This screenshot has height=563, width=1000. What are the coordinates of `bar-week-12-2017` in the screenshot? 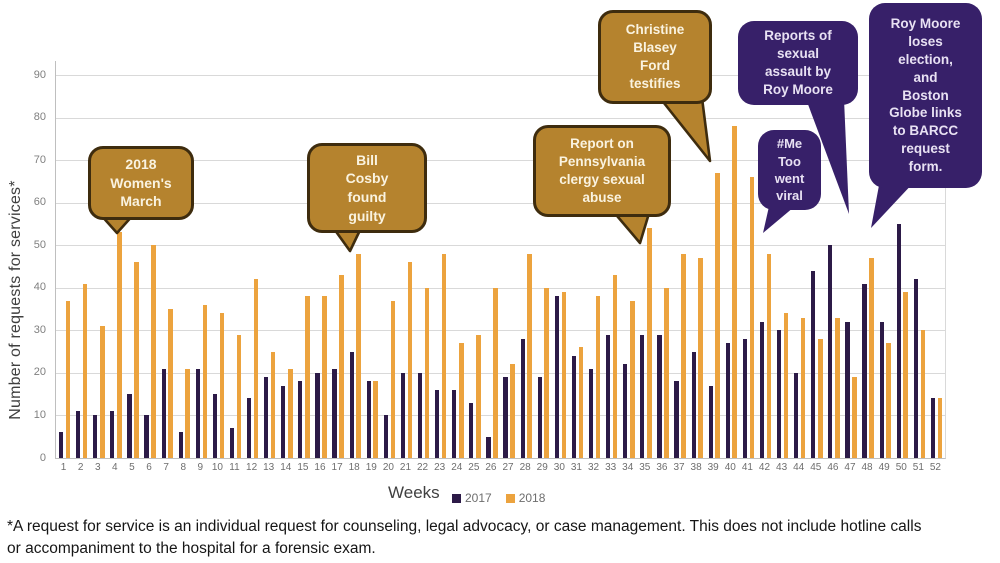 It's located at (249, 428).